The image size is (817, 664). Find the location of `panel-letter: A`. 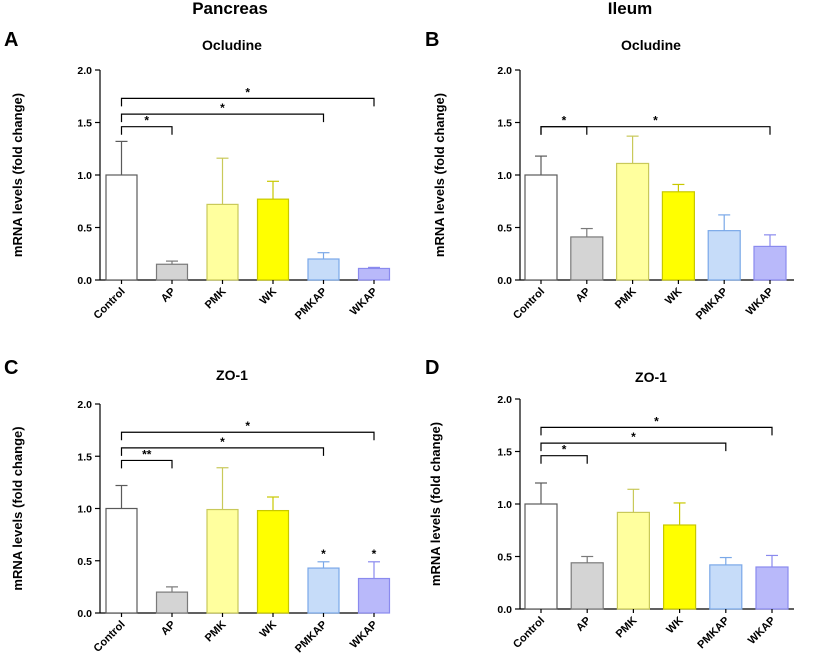

panel-letter: A is located at coordinates (11, 40).